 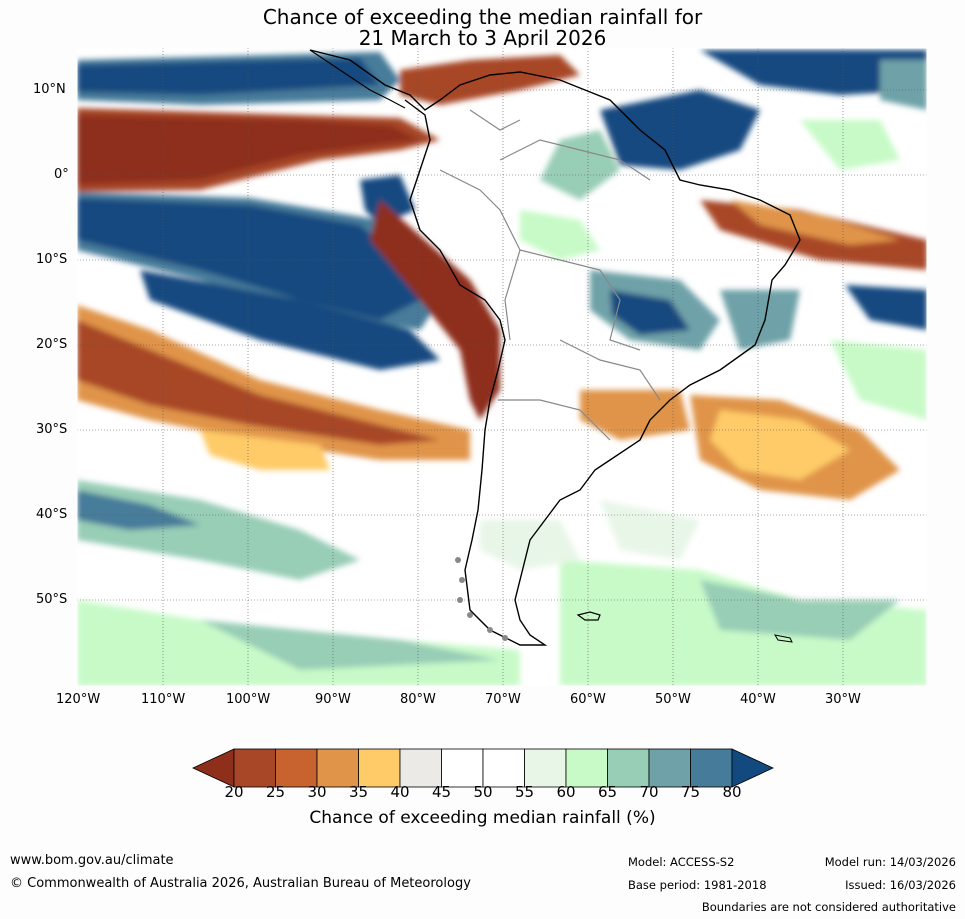 What do you see at coordinates (890, 862) in the screenshot?
I see `model-run: Model run: 14/03/2026` at bounding box center [890, 862].